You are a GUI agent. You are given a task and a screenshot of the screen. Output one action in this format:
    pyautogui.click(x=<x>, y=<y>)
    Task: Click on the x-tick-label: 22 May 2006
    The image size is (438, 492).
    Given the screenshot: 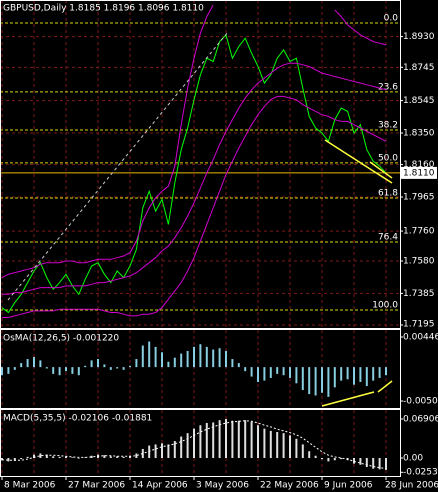 What is the action you would take?
    pyautogui.click(x=289, y=486)
    